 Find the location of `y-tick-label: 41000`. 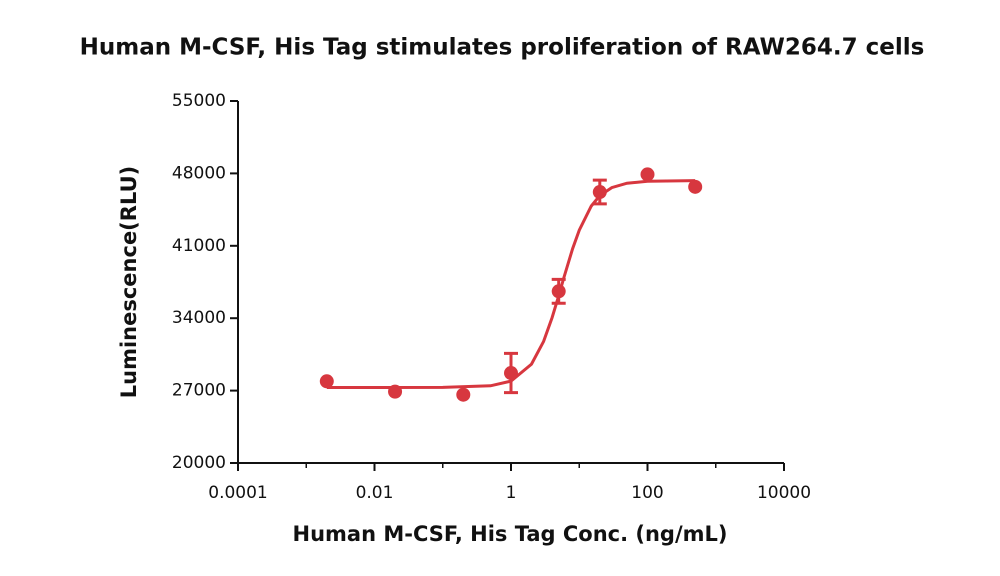

y-tick-label: 41000 is located at coordinates (199, 246).